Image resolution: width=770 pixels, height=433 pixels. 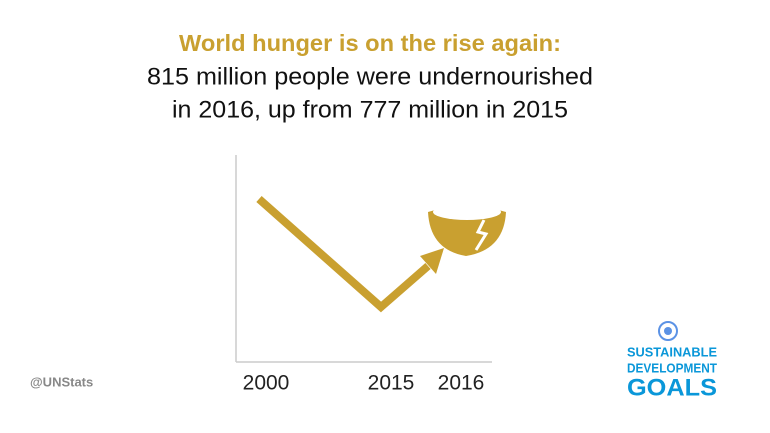 What do you see at coordinates (672, 367) in the screenshot?
I see `logo-text: DEVELOPMENT` at bounding box center [672, 367].